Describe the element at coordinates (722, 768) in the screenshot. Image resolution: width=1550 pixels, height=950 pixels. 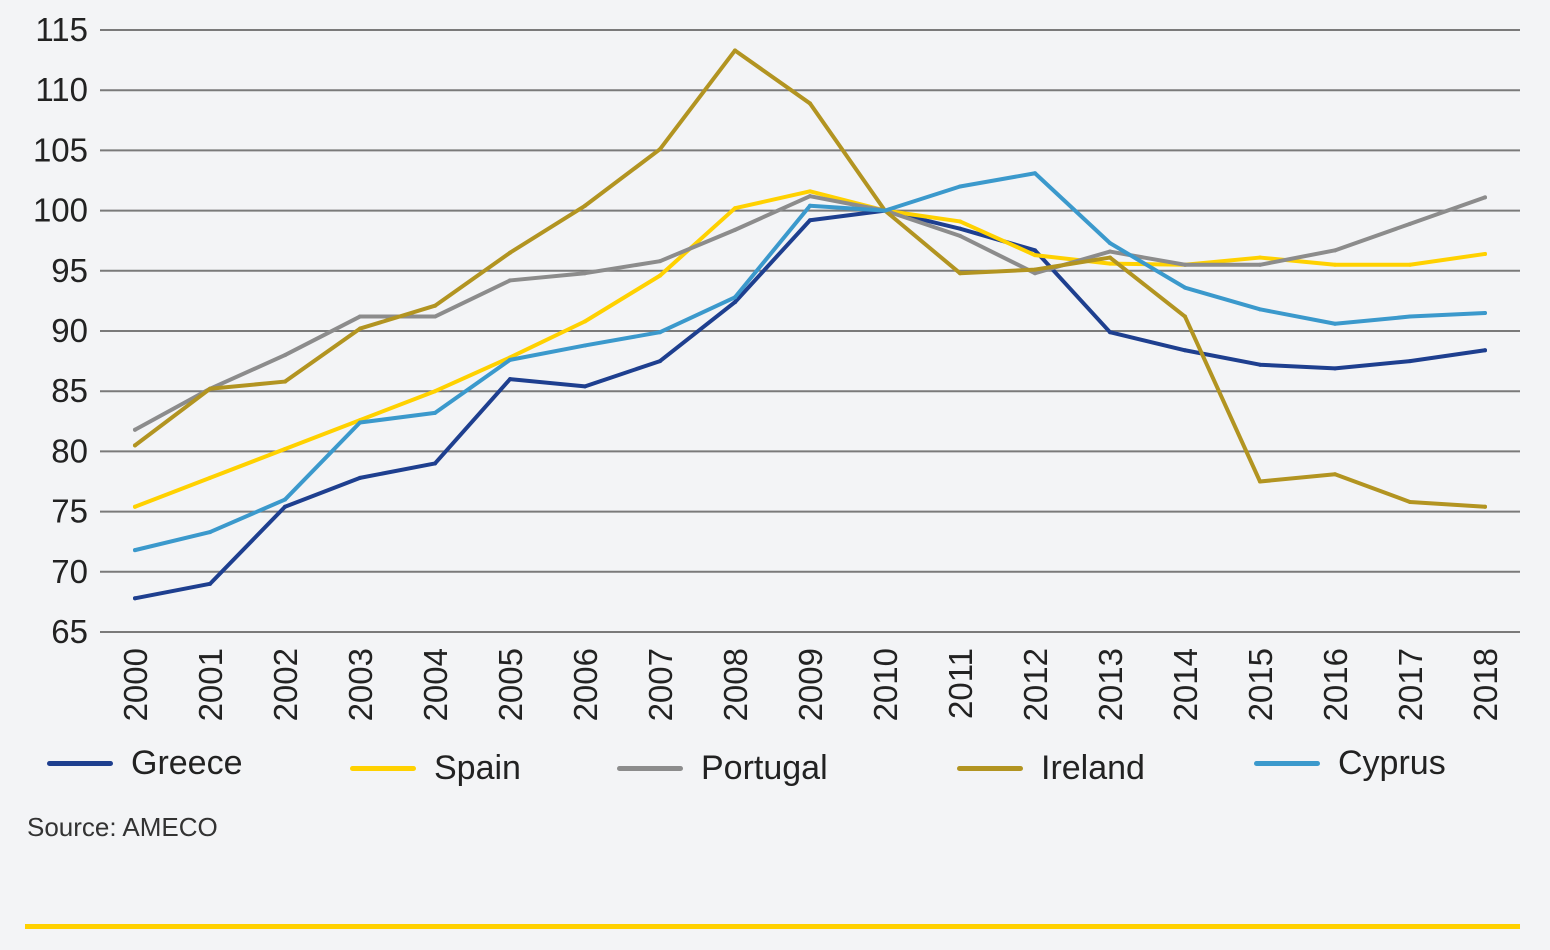
I see `legend-item-portugal: Portugal` at that location.